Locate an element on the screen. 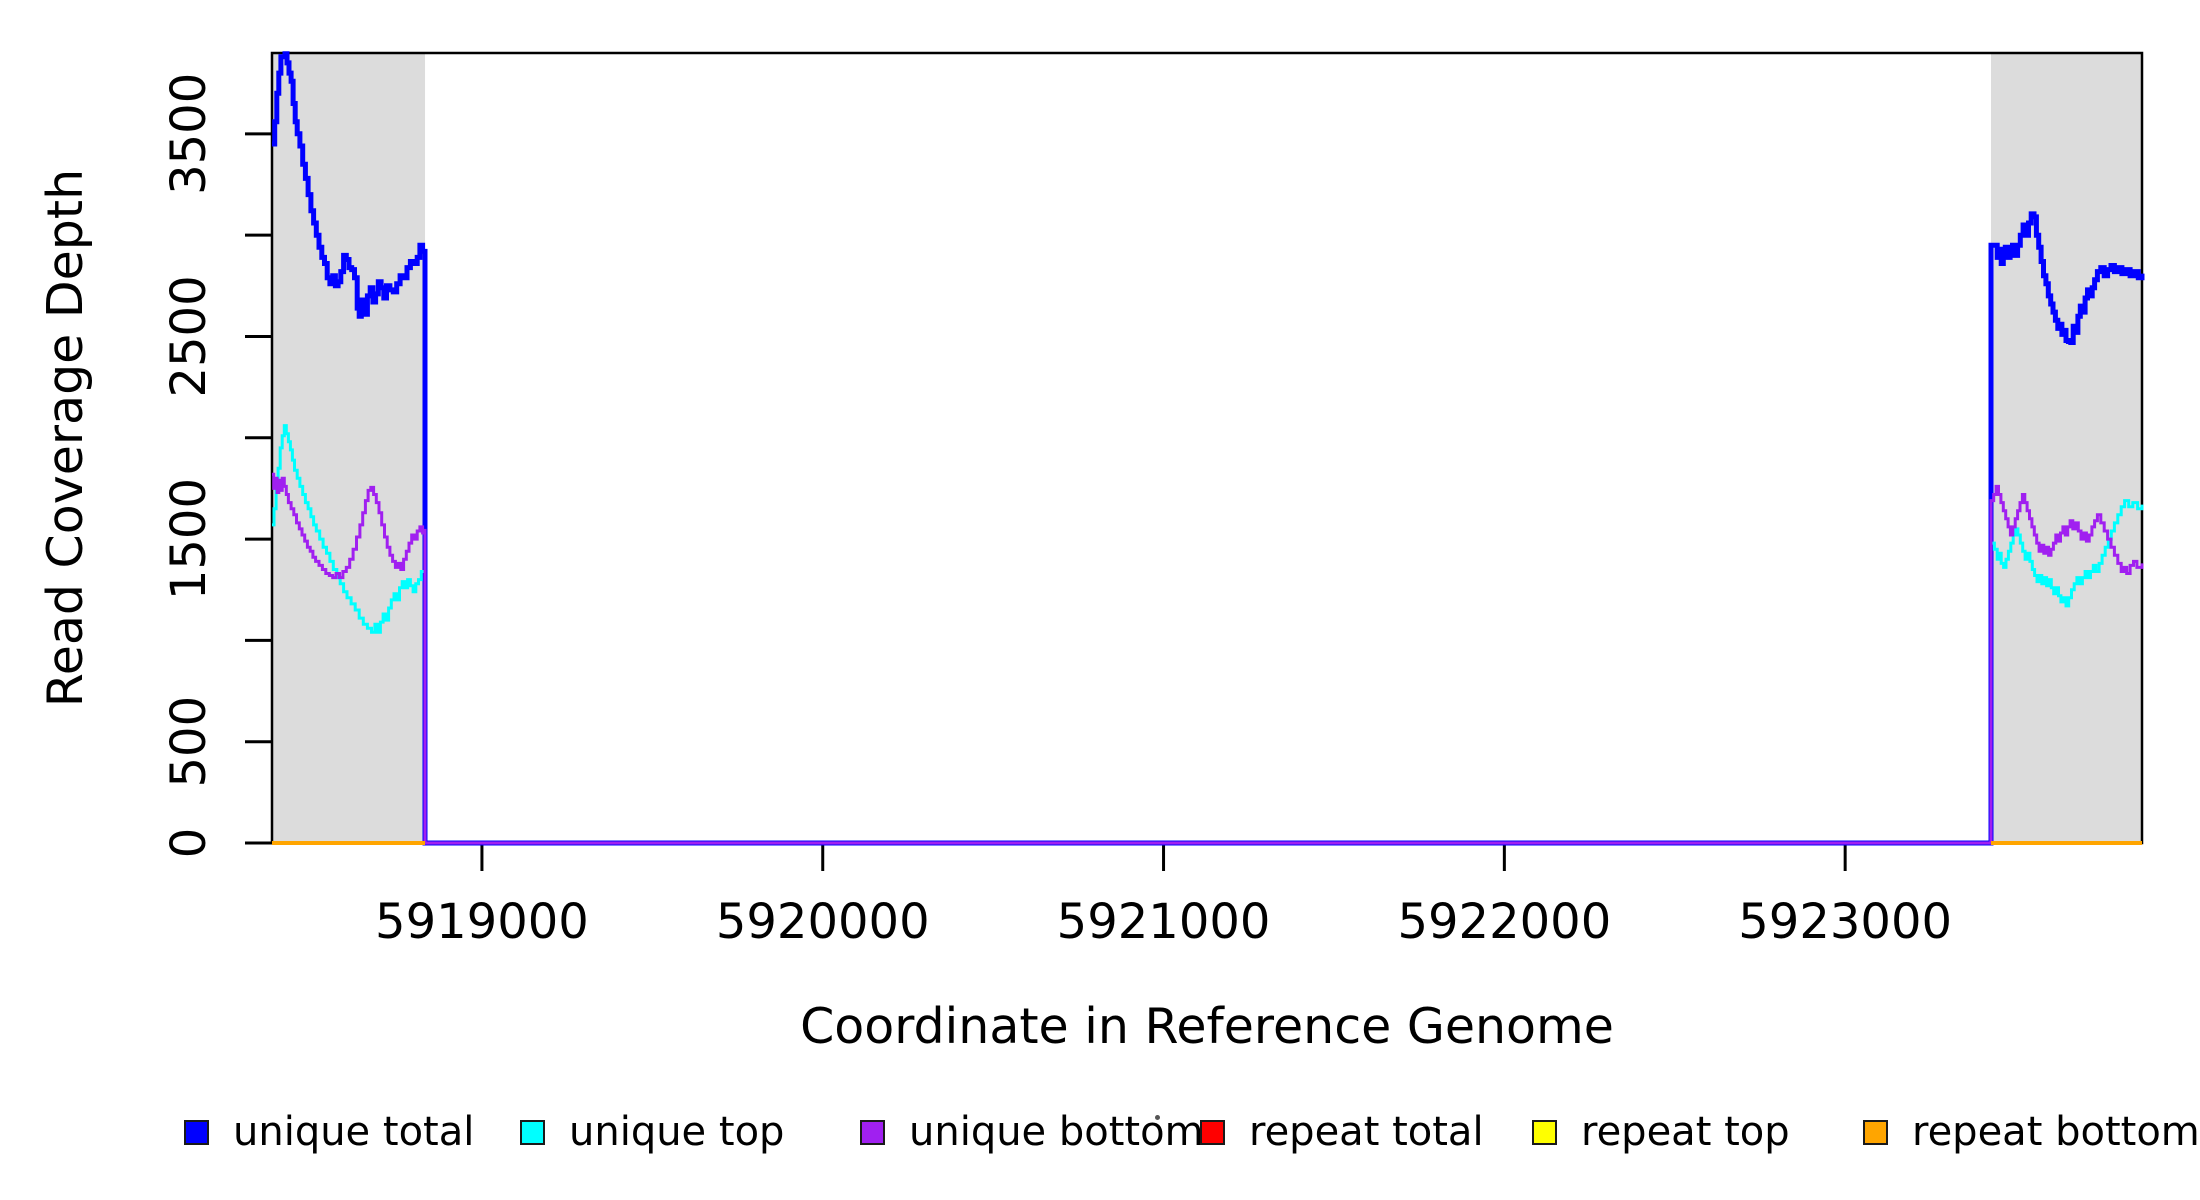  x-tick-label: 5923000 is located at coordinates (1845, 922).